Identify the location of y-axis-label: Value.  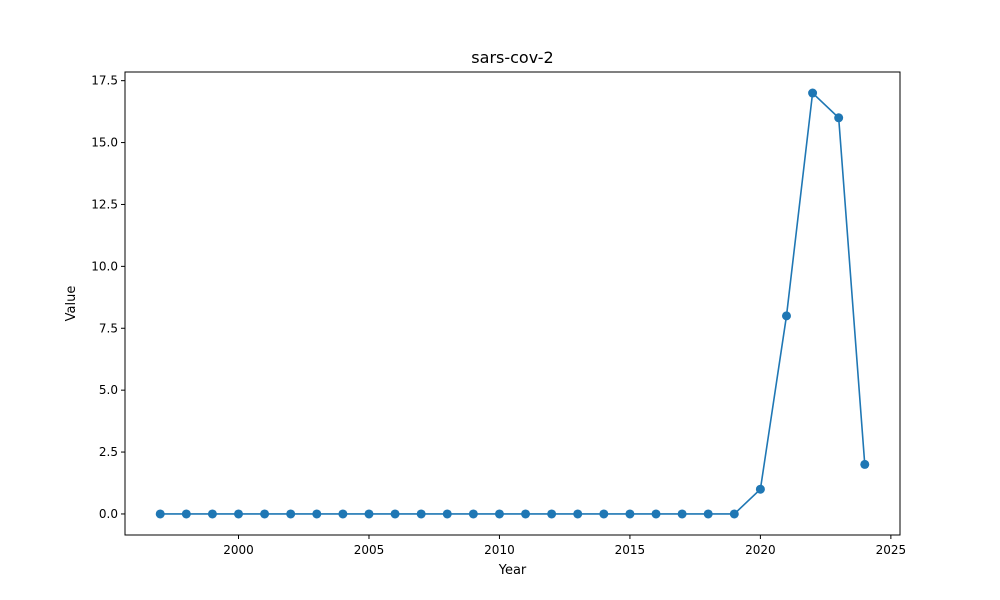
(71, 304).